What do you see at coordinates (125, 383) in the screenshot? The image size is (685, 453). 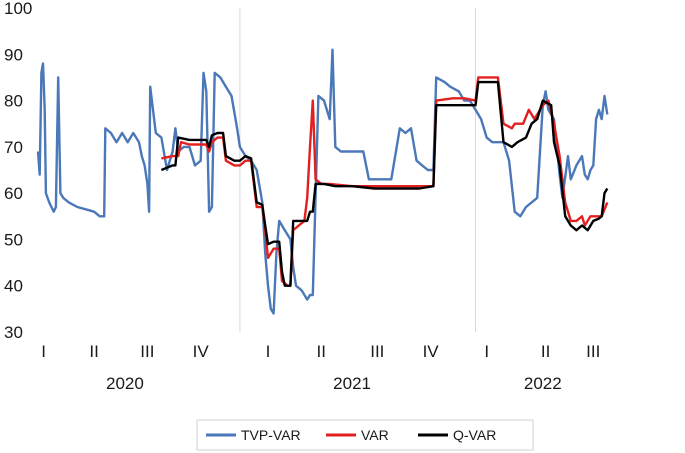 I see `x-year-label: 2020` at bounding box center [125, 383].